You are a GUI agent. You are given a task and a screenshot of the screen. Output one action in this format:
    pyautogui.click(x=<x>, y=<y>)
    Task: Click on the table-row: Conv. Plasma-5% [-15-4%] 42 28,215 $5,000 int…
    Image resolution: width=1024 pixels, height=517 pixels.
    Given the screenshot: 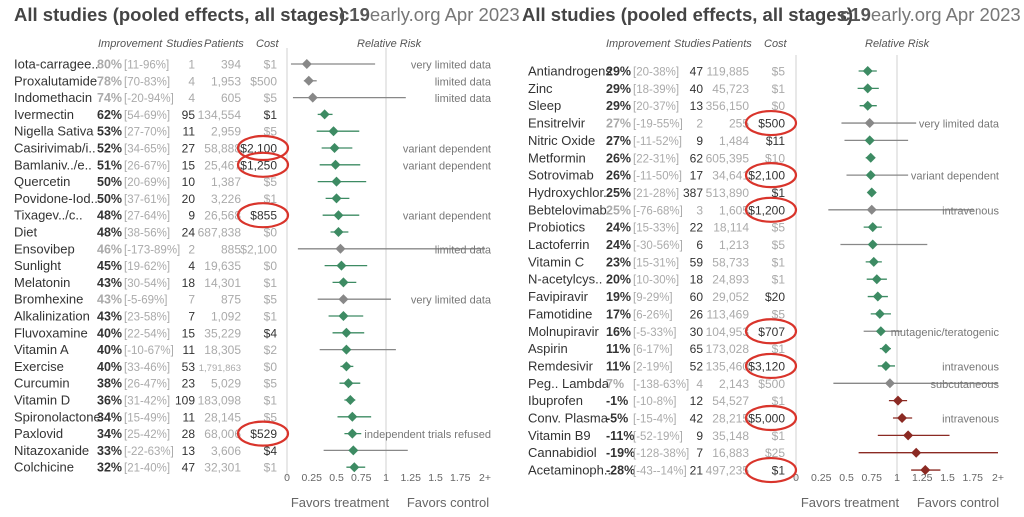 What is the action you would take?
    pyautogui.click(x=763, y=418)
    